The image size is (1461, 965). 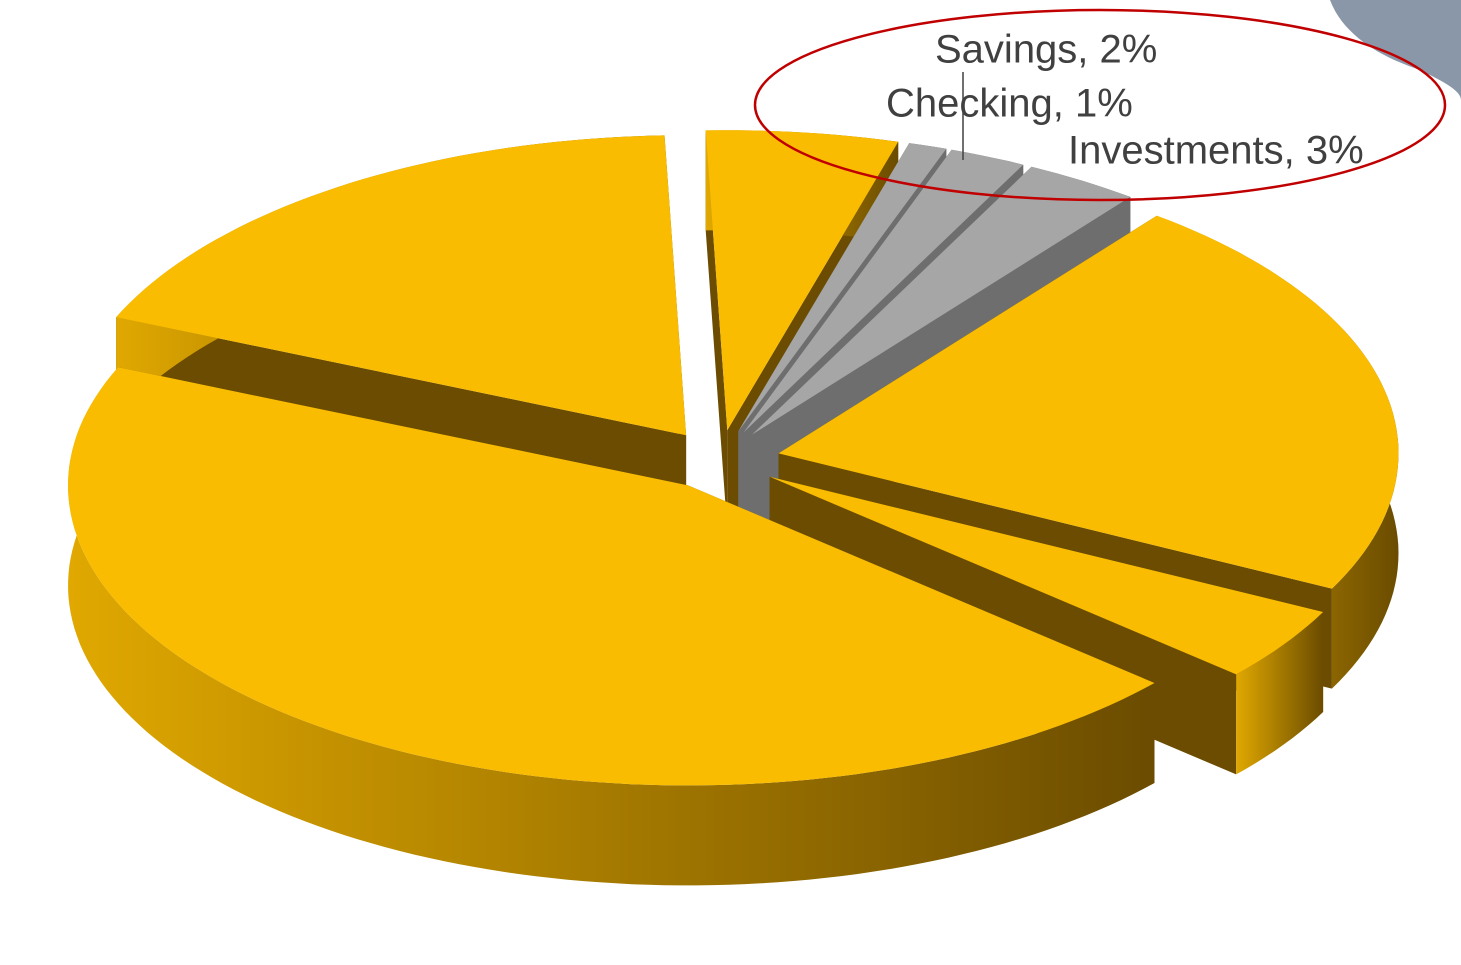 I want to click on data-label: Investments, 3%, so click(x=1216, y=151).